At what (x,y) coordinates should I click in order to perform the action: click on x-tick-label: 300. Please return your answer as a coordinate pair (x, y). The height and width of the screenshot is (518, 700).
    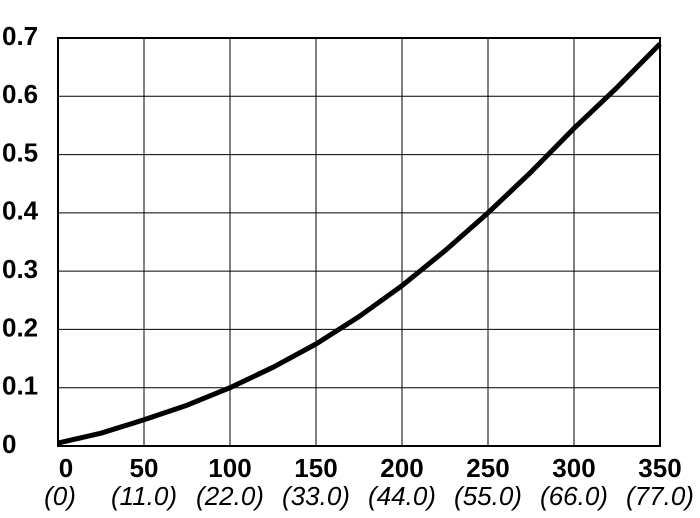
    Looking at the image, I should click on (573, 468).